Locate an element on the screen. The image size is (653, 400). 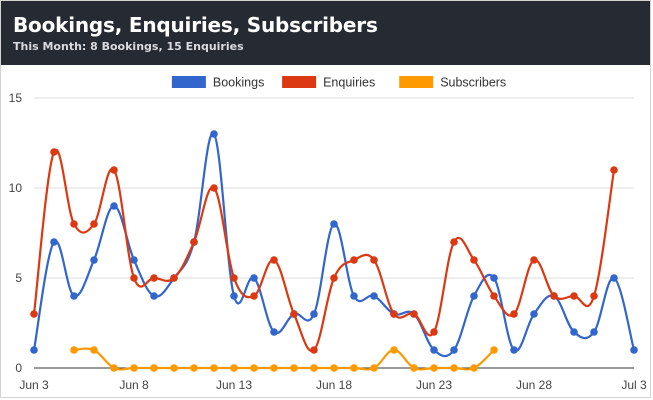
bookings-legend-label: Bookings is located at coordinates (238, 83).